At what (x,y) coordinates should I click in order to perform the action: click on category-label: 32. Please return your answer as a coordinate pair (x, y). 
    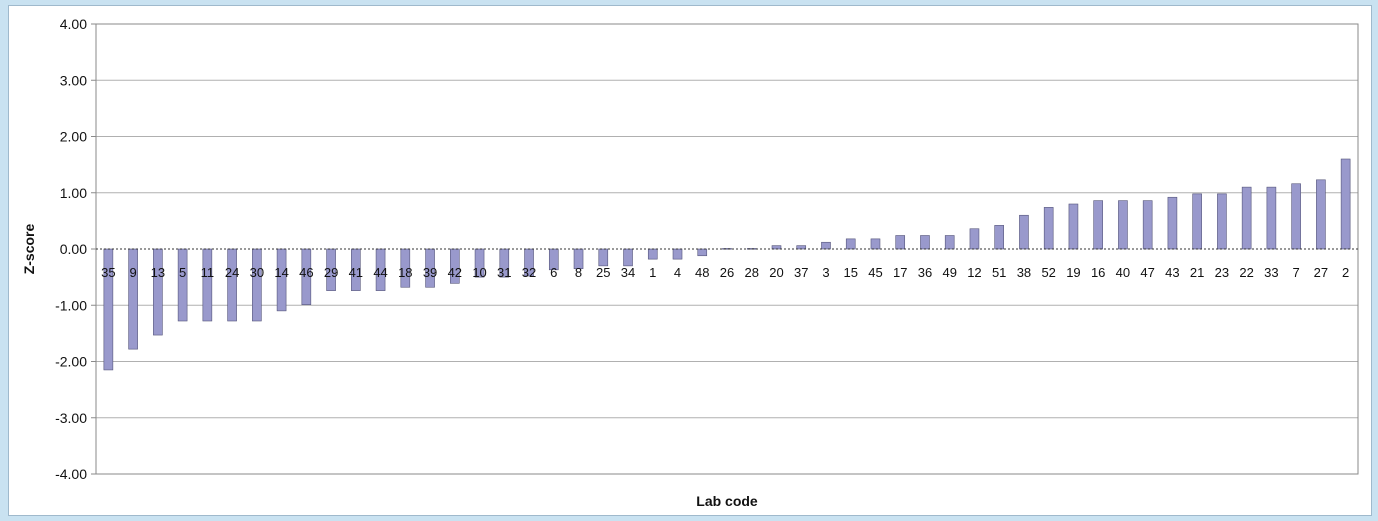
    Looking at the image, I should click on (529, 272).